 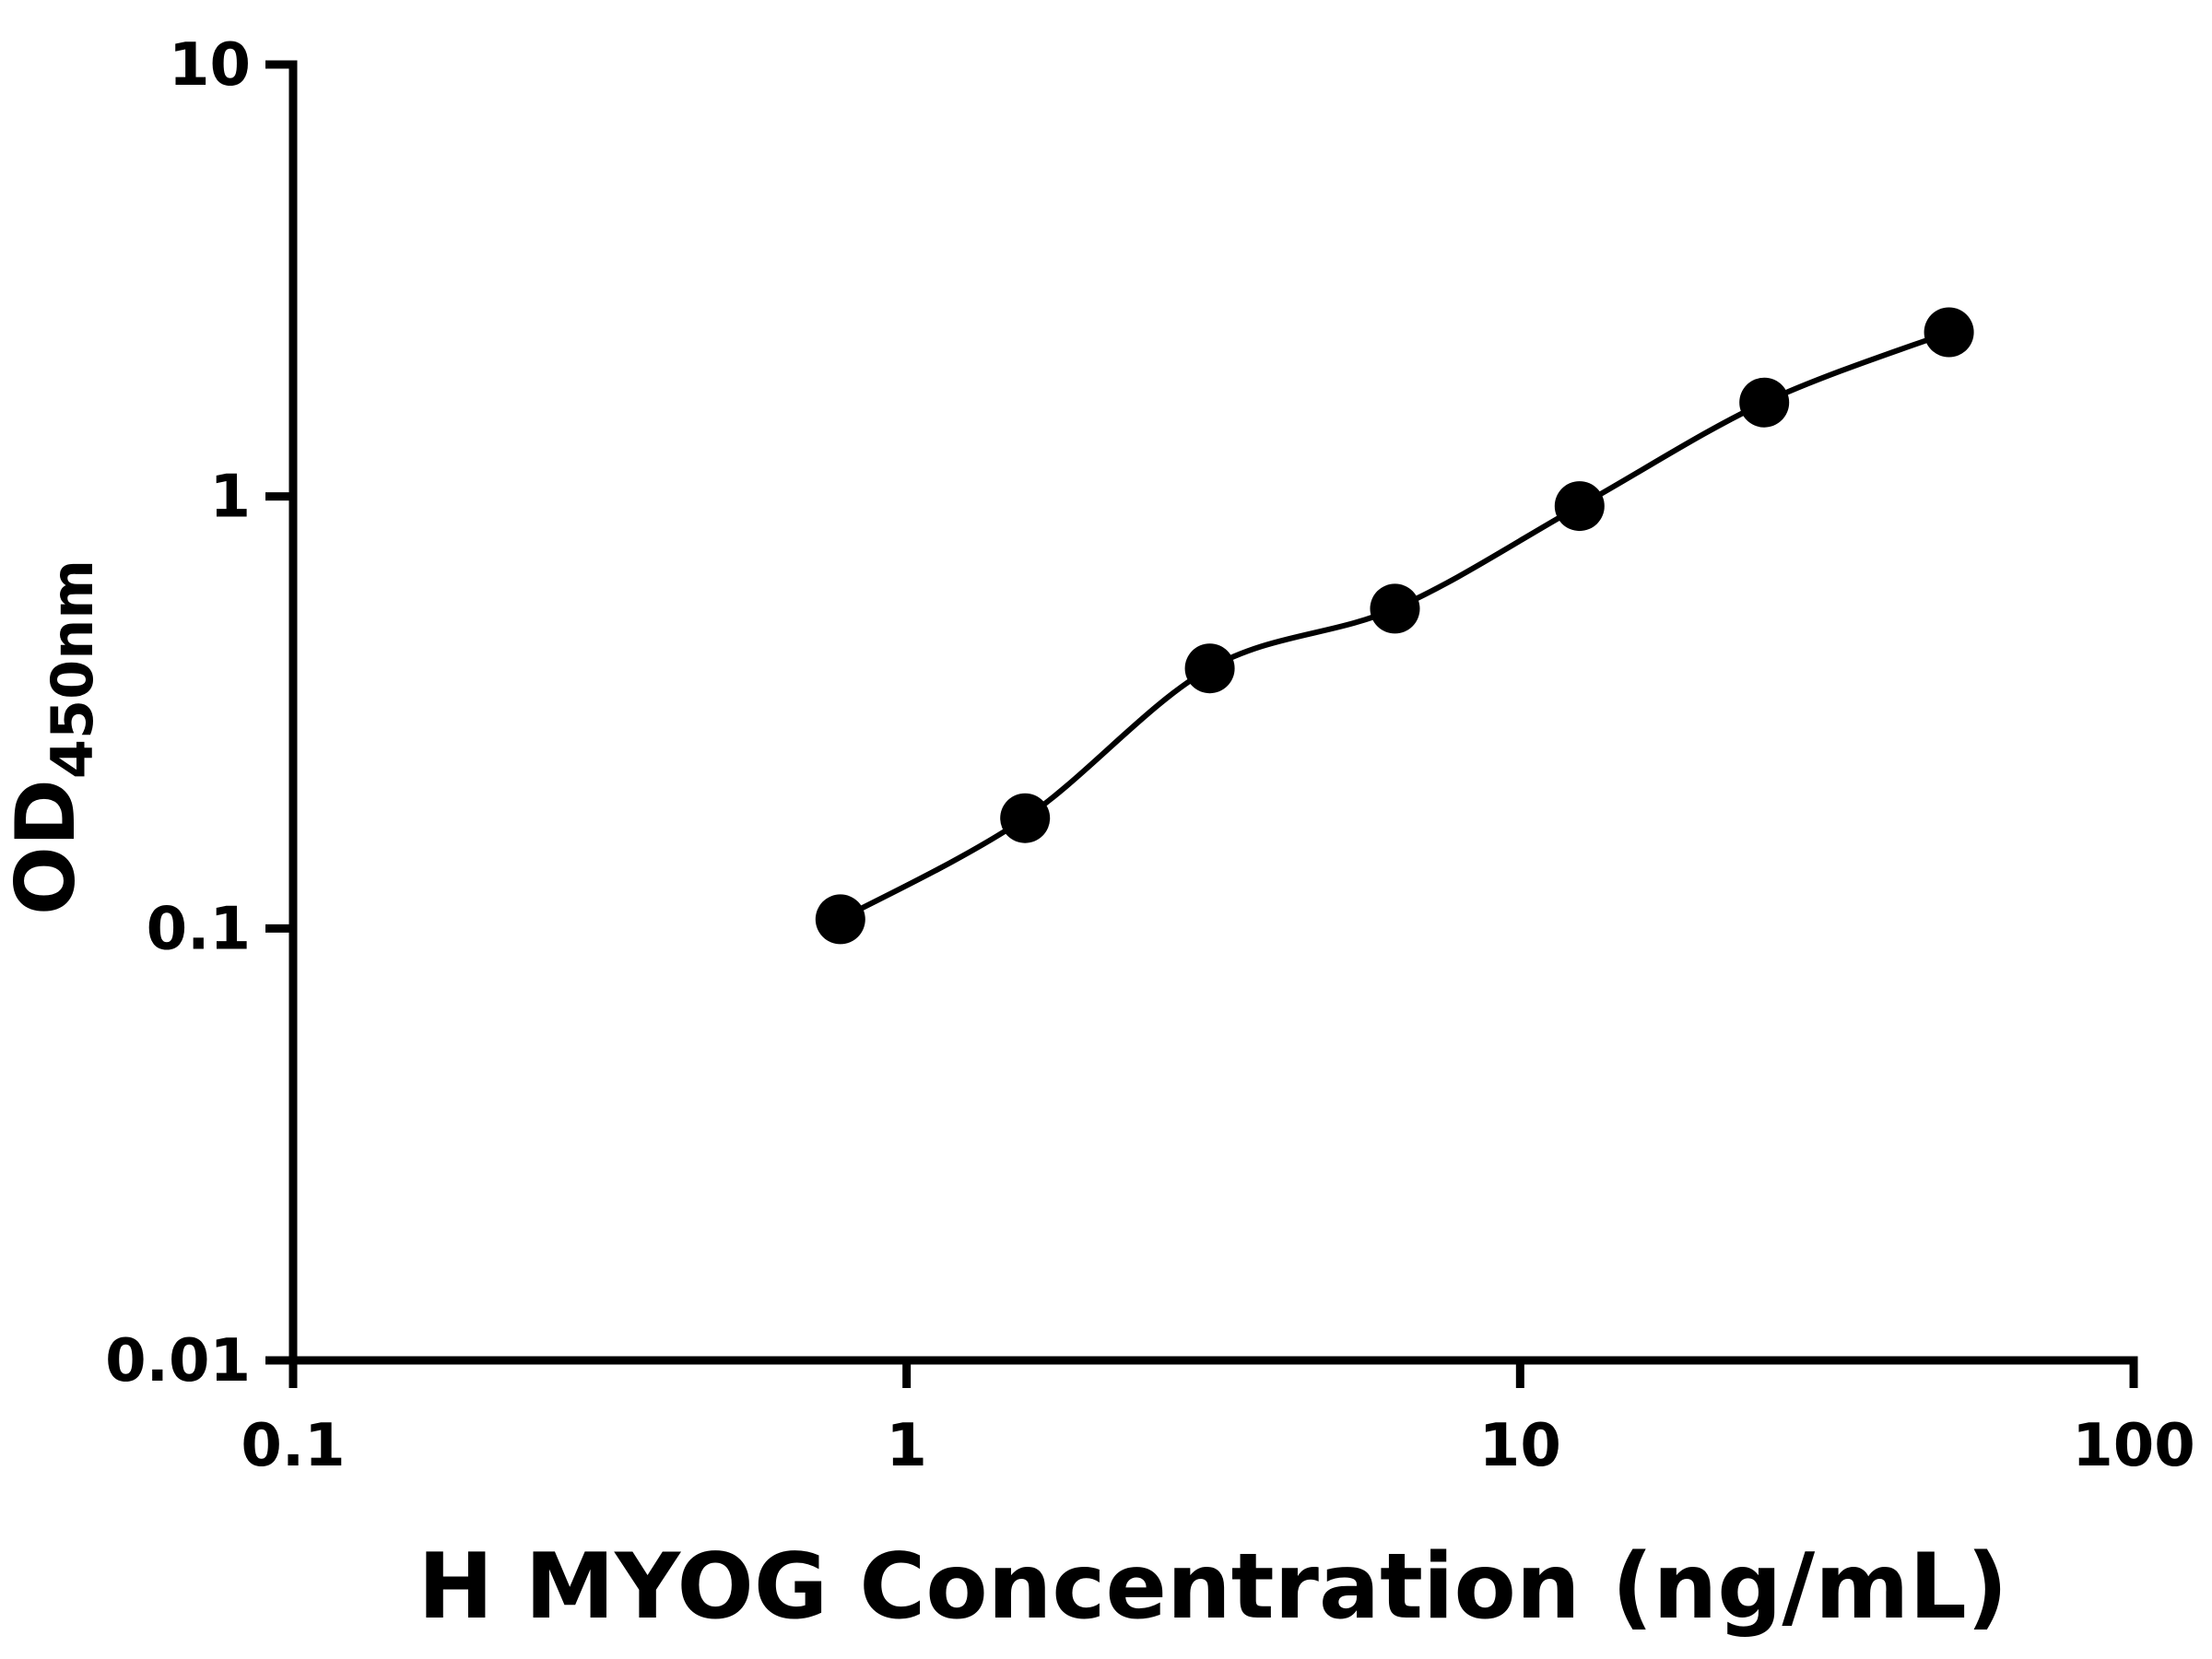 I want to click on x-tick-label: 0.1, so click(x=293, y=1446).